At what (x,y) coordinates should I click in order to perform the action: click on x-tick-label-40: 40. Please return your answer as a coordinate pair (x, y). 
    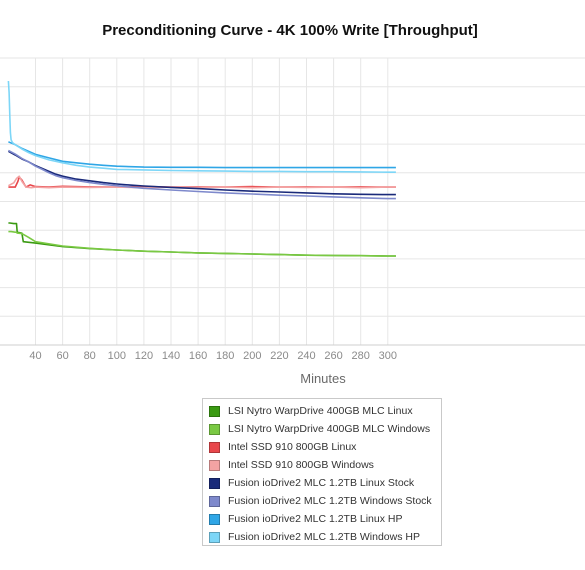
    Looking at the image, I should click on (35, 356).